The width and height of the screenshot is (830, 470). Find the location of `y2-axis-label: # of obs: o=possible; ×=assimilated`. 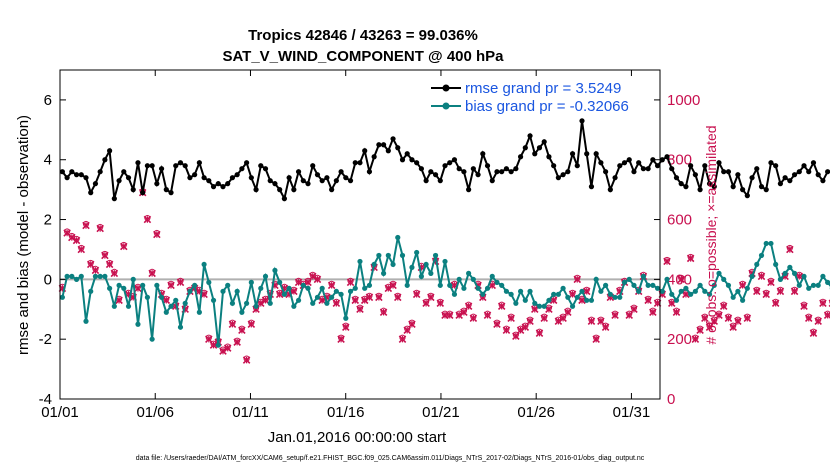

y2-axis-label: # of obs: o=possible; ×=assimilated is located at coordinates (711, 234).